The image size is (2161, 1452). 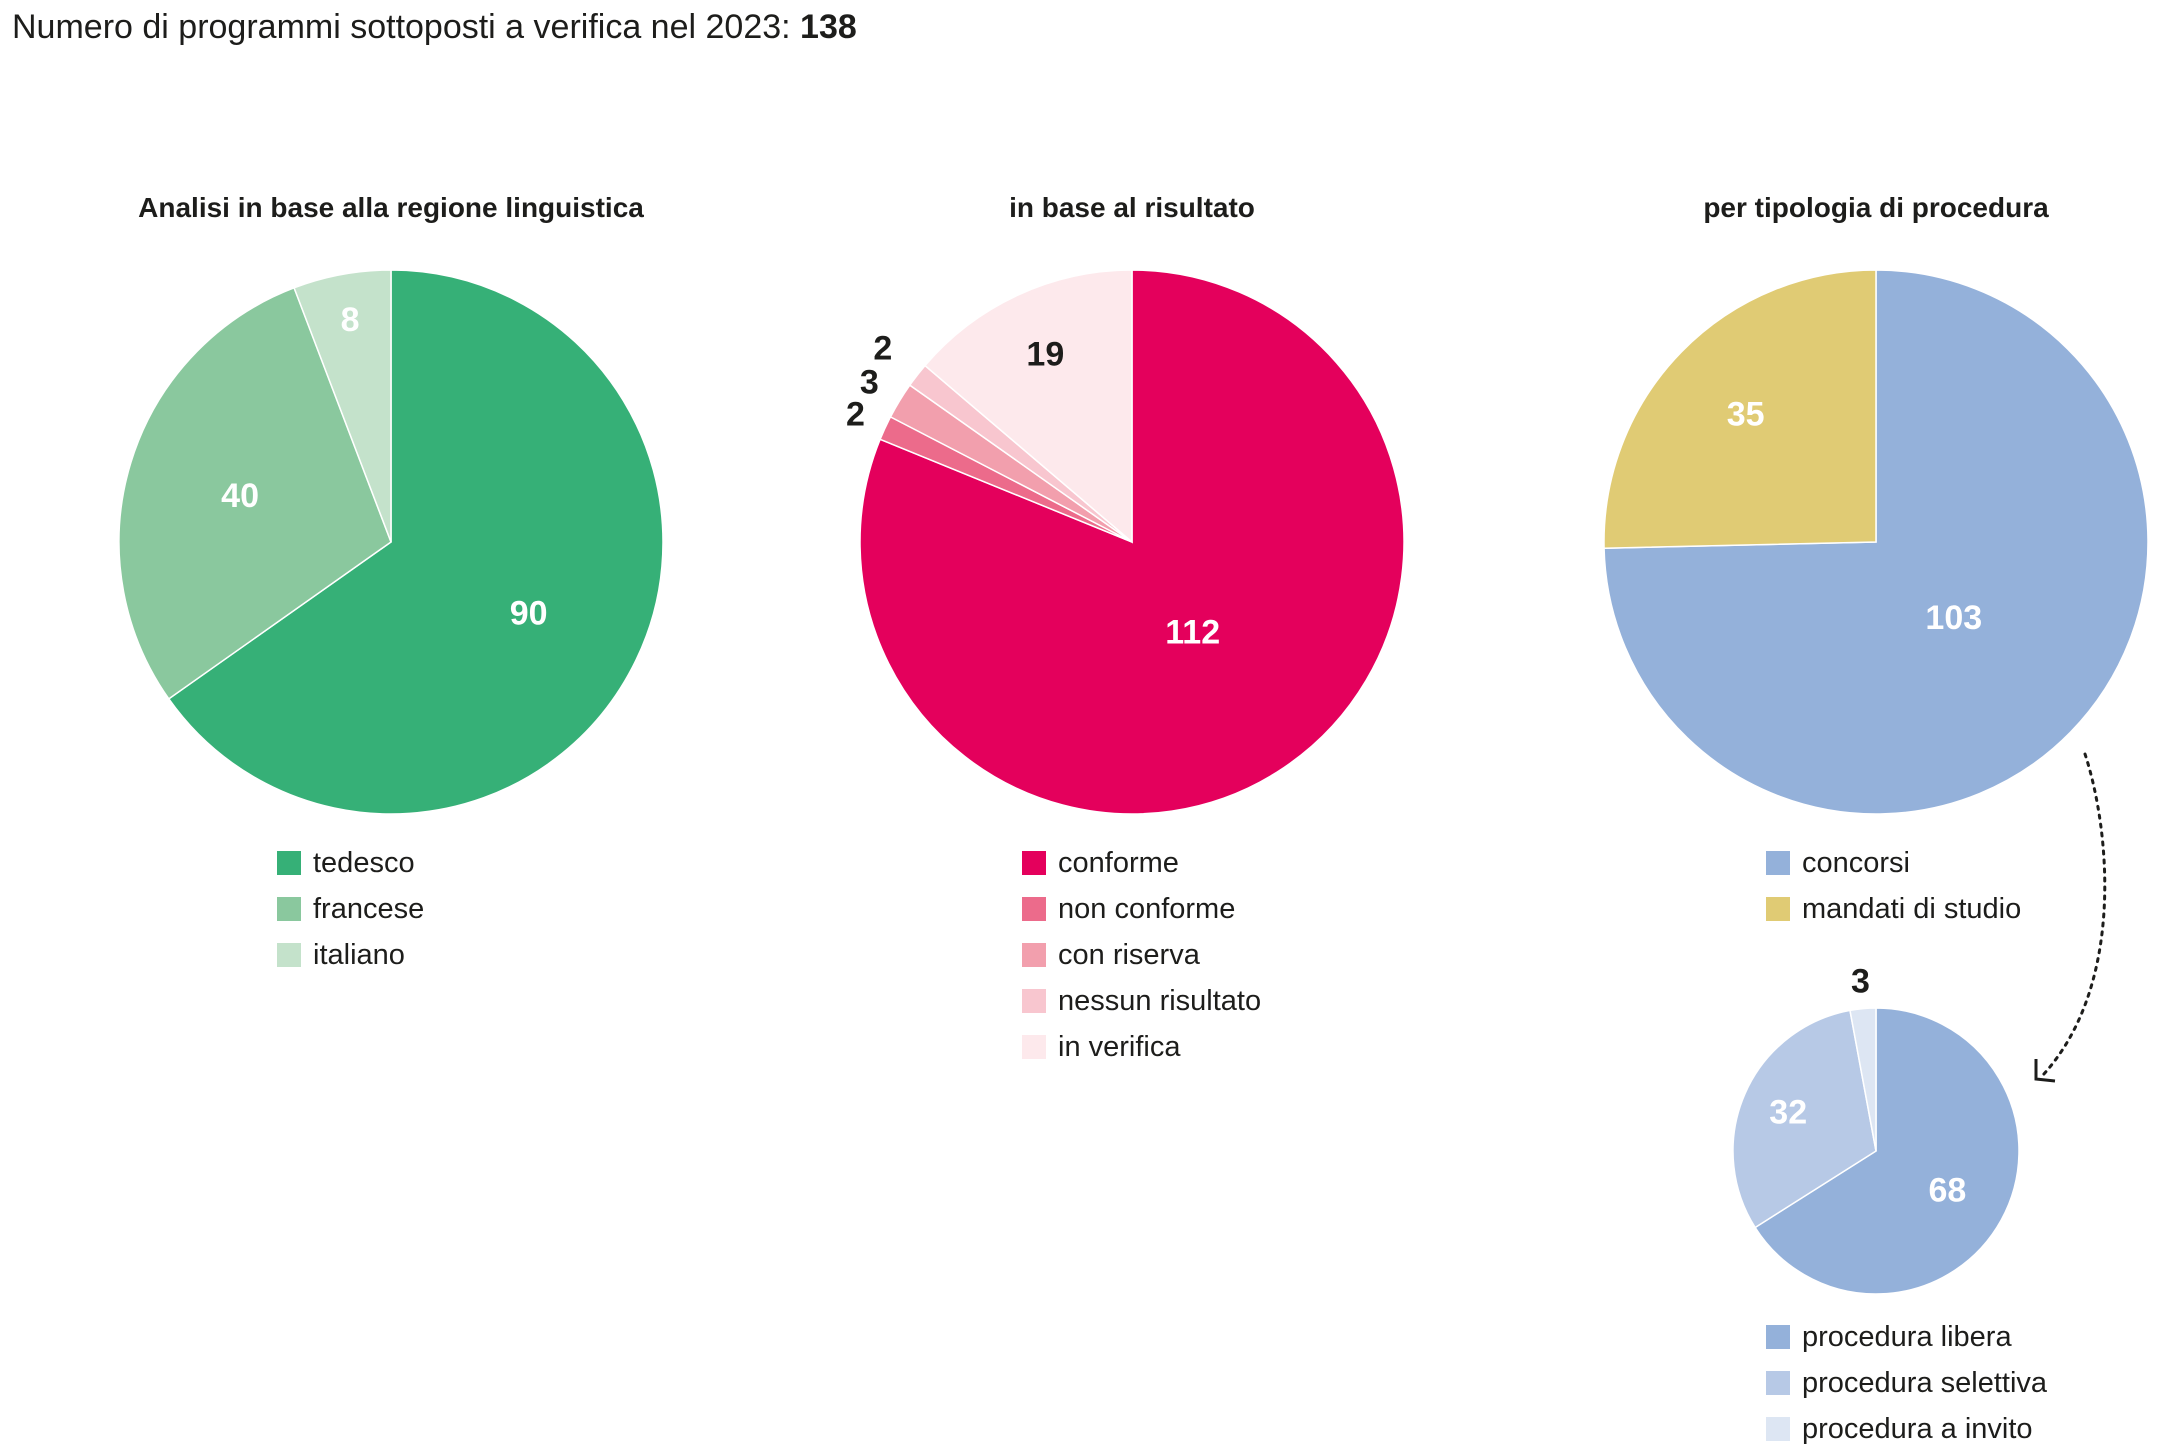 I want to click on legend-item-procedura-a-invito: procedura a invito, so click(x=1906, y=1429).